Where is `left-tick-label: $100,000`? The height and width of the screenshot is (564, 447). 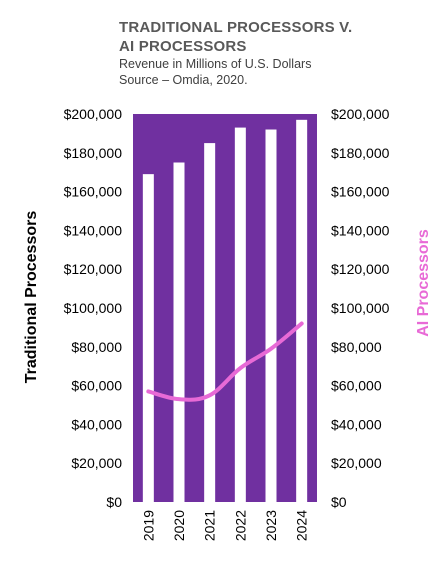 left-tick-label: $100,000 is located at coordinates (93, 308).